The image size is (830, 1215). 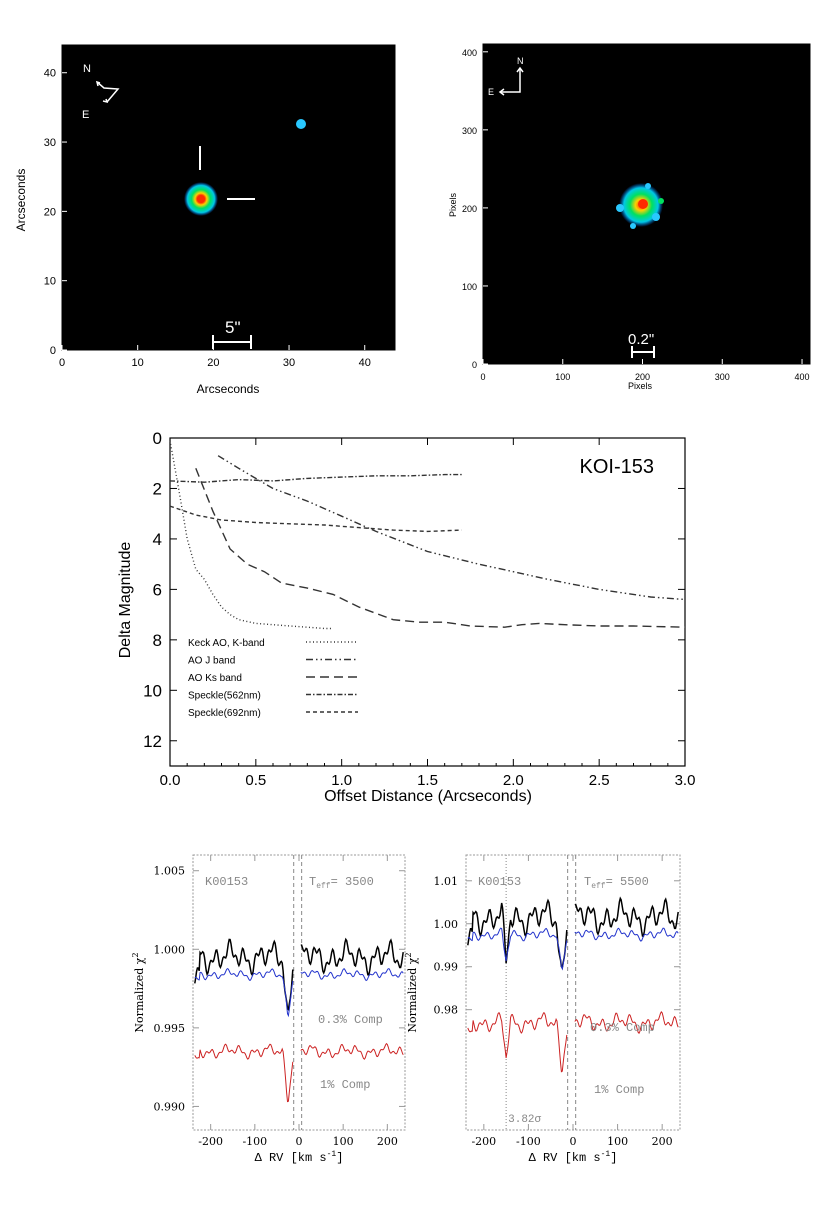 I want to click on panel-b-x-tick-label: 100, so click(x=562, y=377).